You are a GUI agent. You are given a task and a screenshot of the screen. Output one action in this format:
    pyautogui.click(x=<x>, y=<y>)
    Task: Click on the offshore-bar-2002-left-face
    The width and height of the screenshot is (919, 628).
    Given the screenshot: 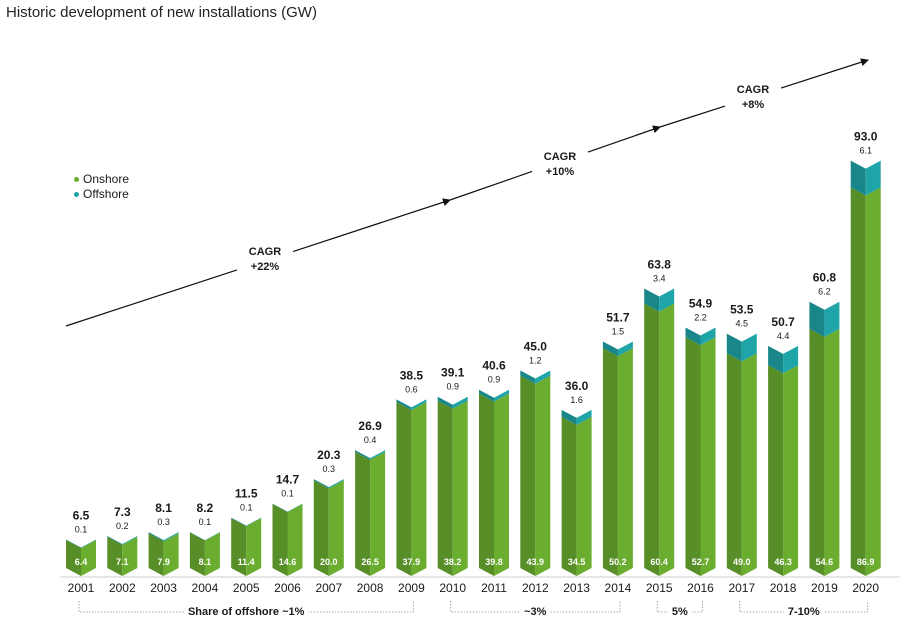 What is the action you would take?
    pyautogui.click(x=115, y=540)
    